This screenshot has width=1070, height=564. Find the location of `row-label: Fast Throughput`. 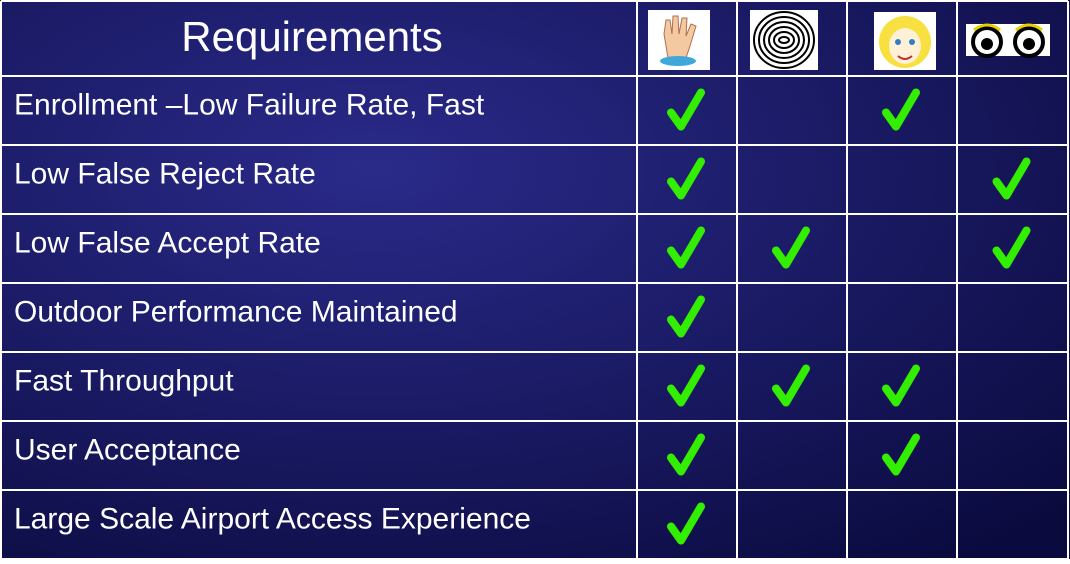

row-label: Fast Throughput is located at coordinates (124, 380).